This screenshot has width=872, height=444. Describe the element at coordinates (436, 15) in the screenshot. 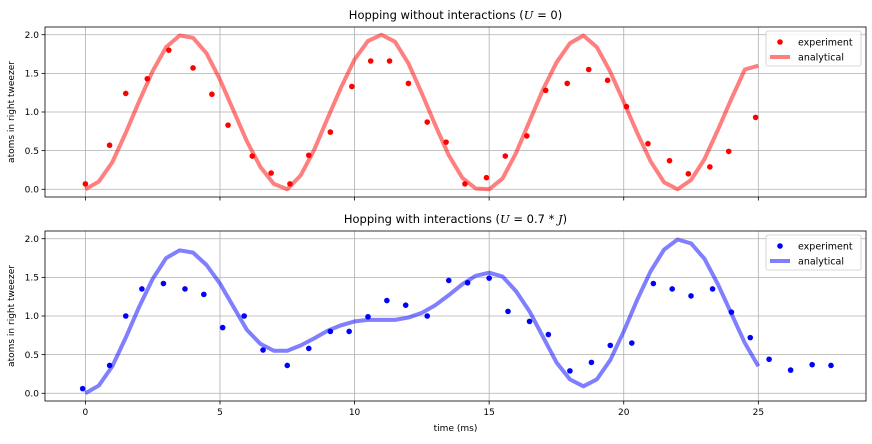

I see `title-part: Hopping without interactions (` at that location.